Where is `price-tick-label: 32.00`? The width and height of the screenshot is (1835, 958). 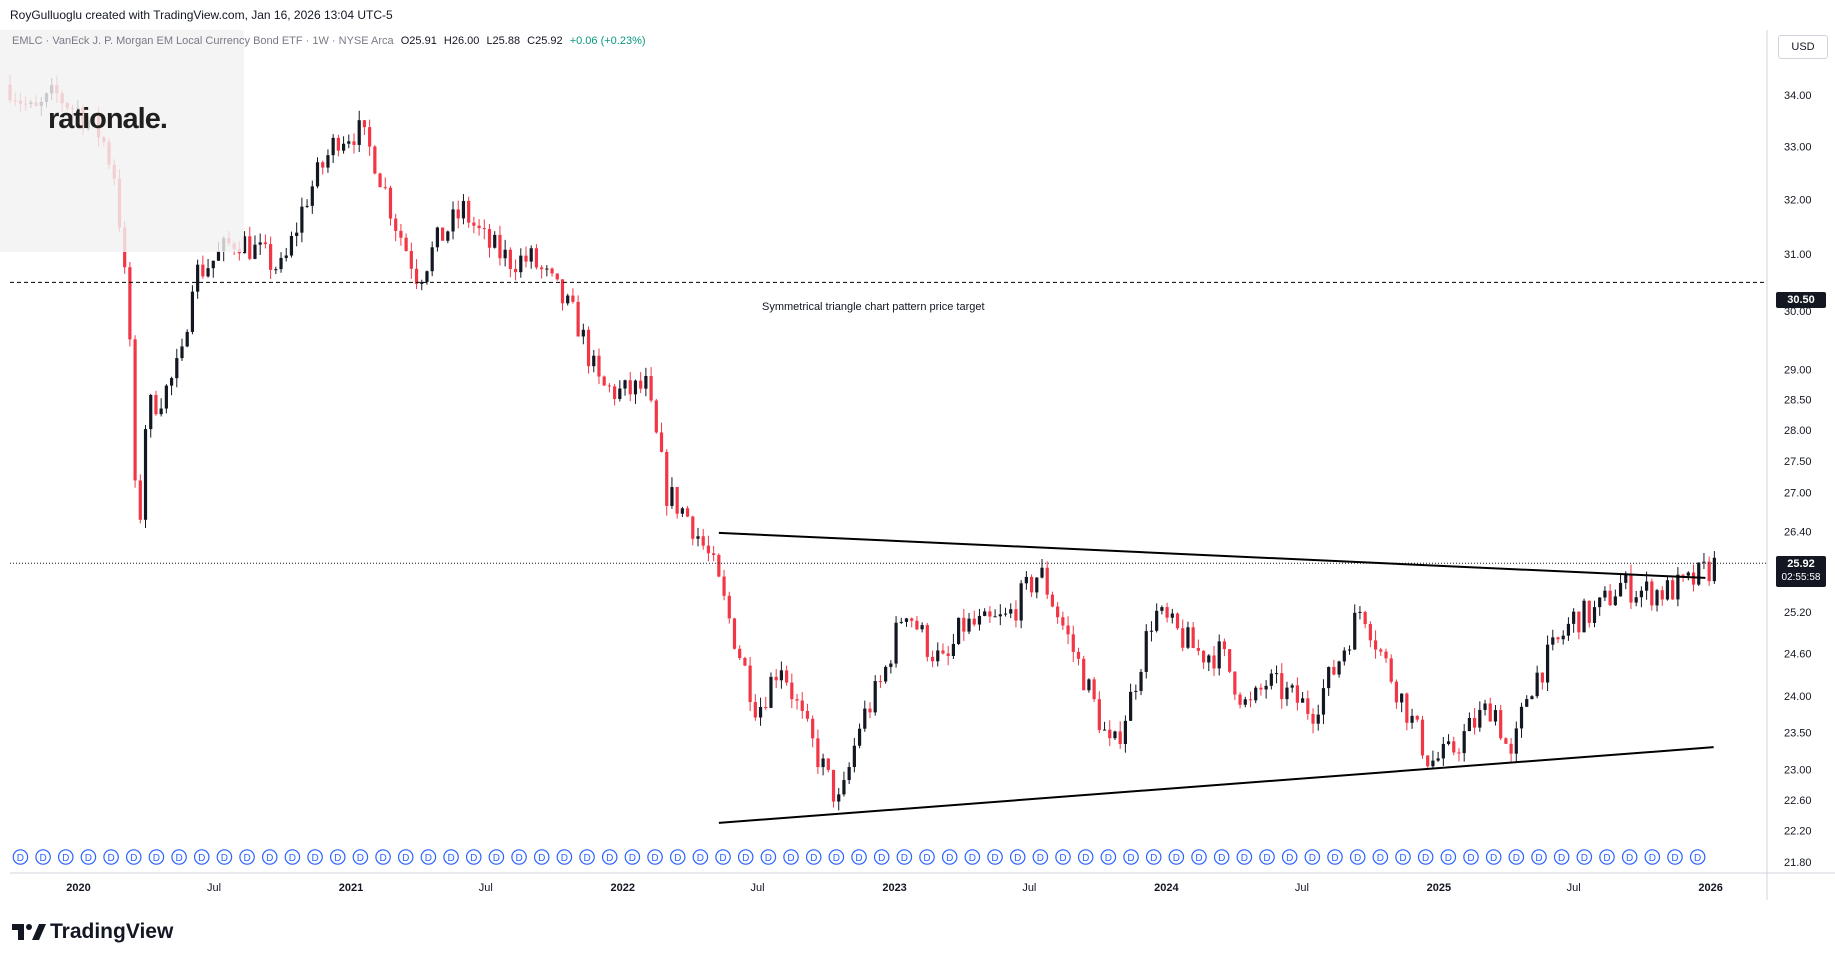 price-tick-label: 32.00 is located at coordinates (1798, 200).